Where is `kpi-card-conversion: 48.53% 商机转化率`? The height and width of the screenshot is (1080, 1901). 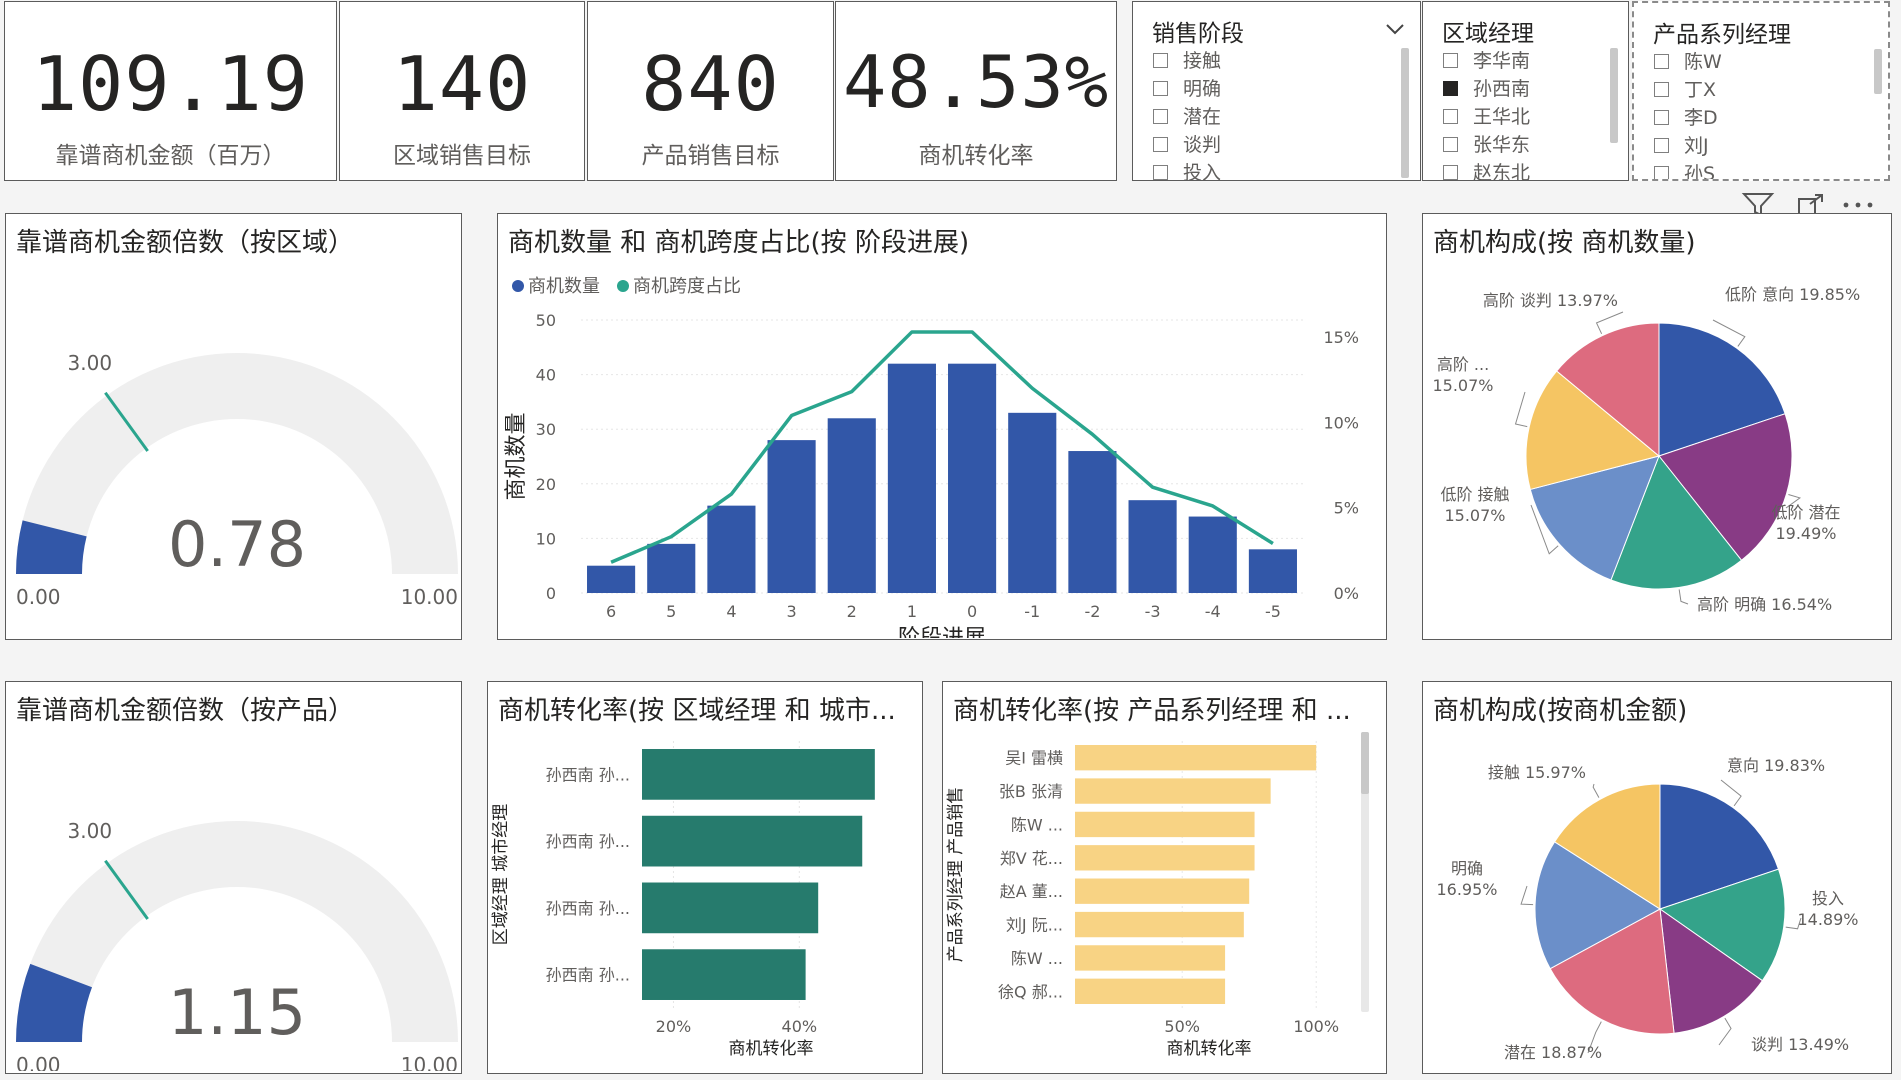 kpi-card-conversion: 48.53% 商机转化率 is located at coordinates (976, 91).